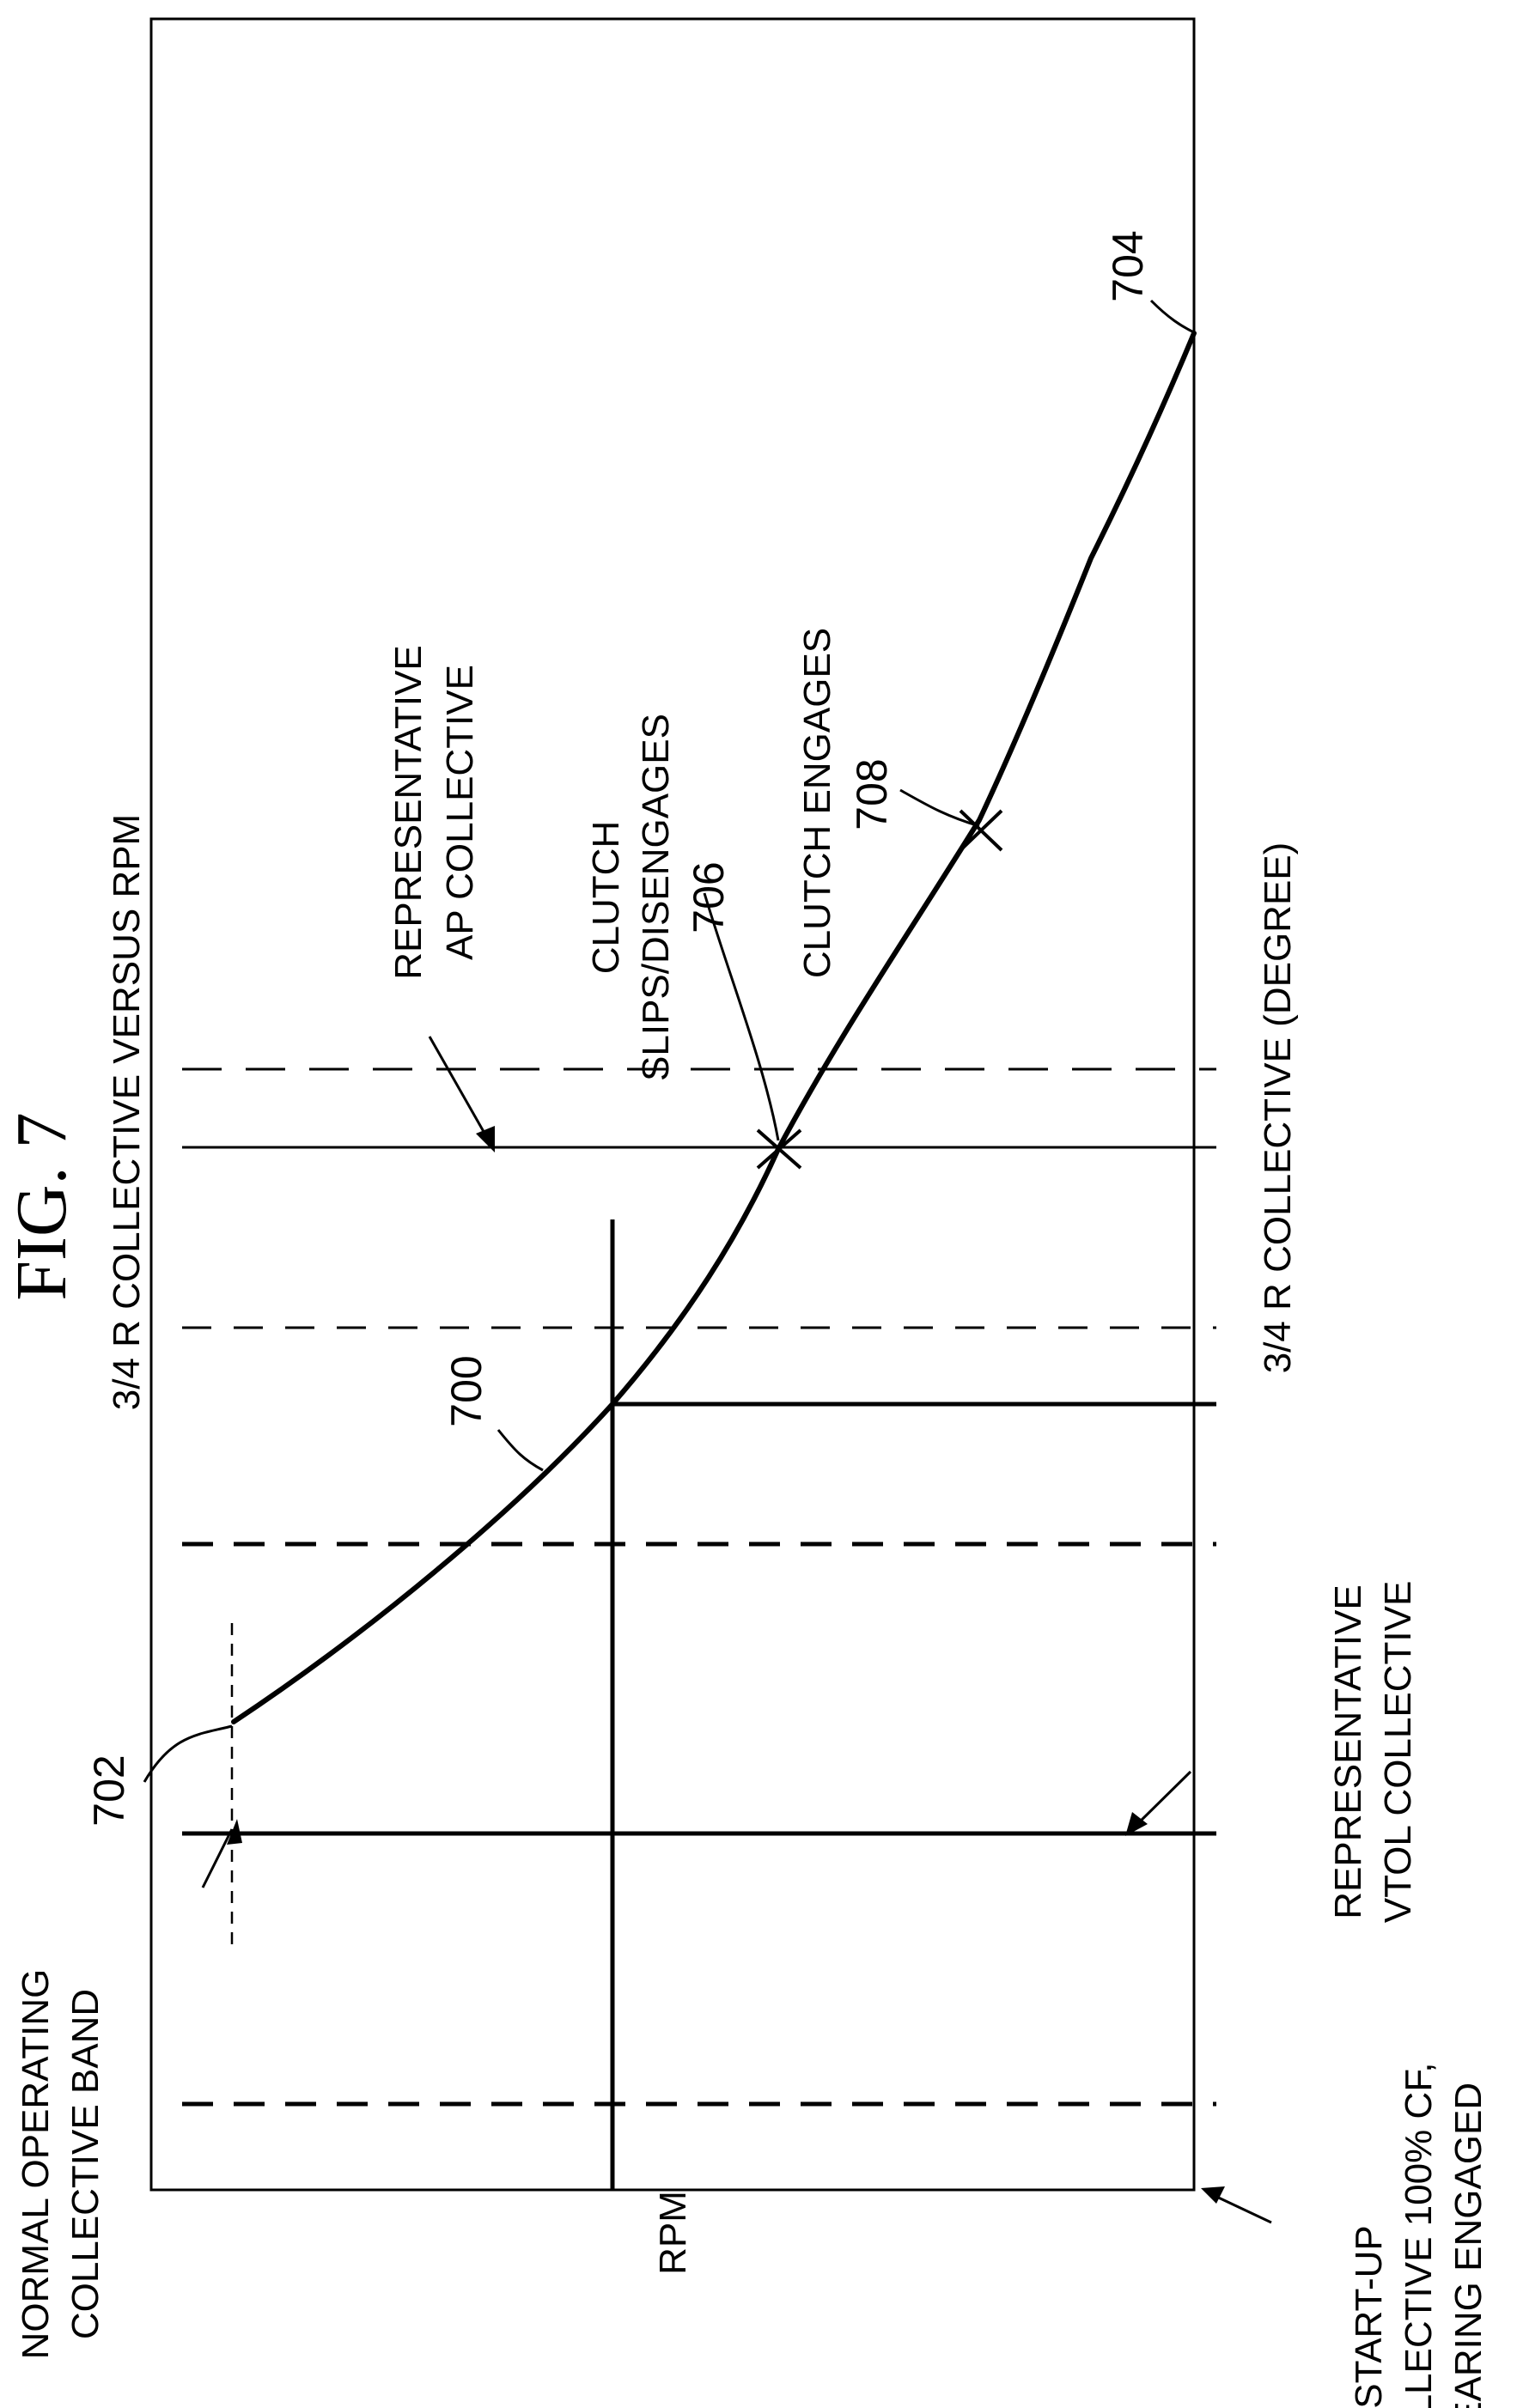  Describe the element at coordinates (42, 1206) in the screenshot. I see `figure-title: FIG. 7` at that location.